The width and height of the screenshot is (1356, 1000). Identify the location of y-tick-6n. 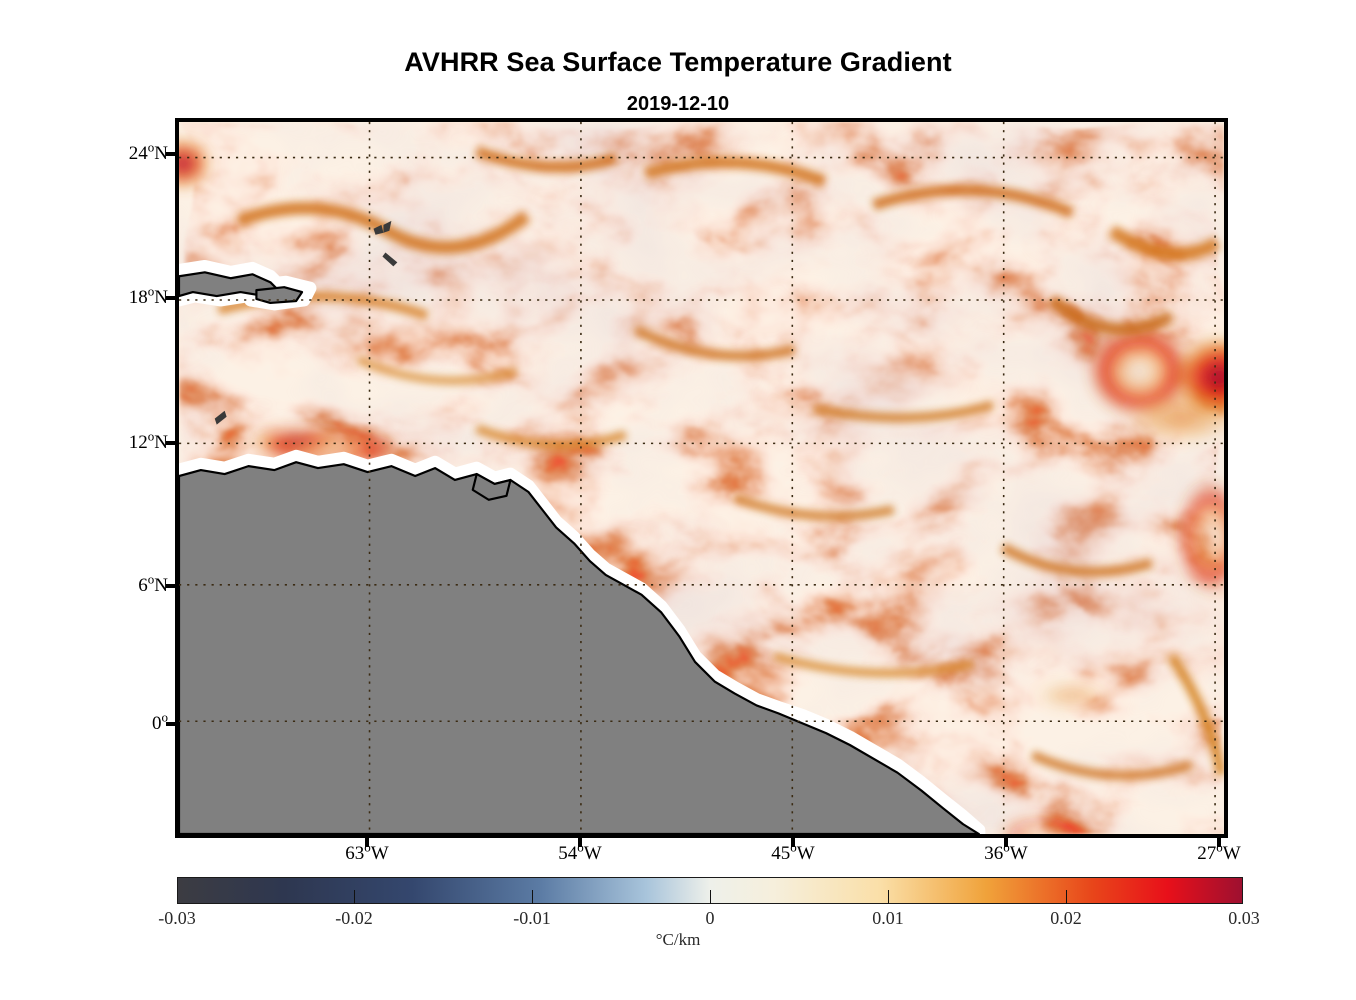
(172, 586).